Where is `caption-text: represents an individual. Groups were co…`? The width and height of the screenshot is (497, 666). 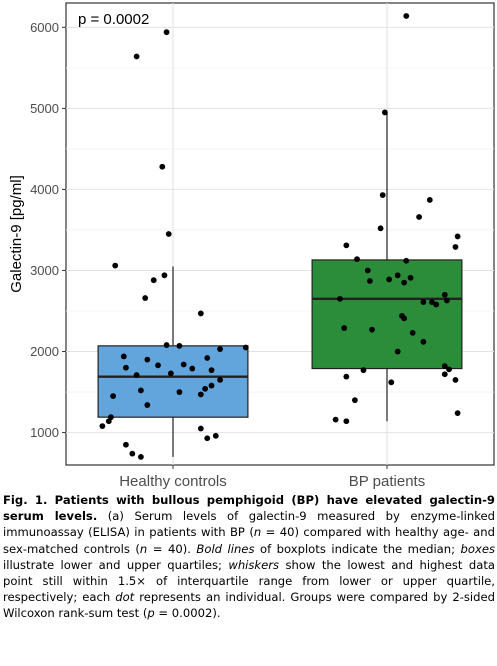 caption-text: represents an individual. Groups were co… is located at coordinates (249, 605).